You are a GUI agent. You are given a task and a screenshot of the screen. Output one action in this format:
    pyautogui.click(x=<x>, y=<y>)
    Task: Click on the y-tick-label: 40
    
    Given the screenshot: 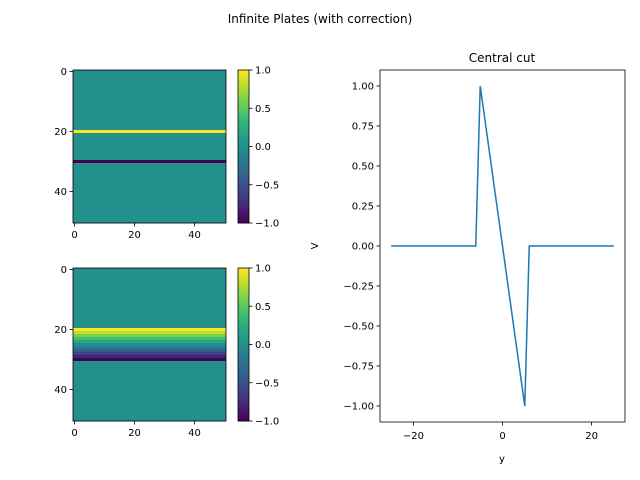 What is the action you would take?
    pyautogui.click(x=60, y=192)
    